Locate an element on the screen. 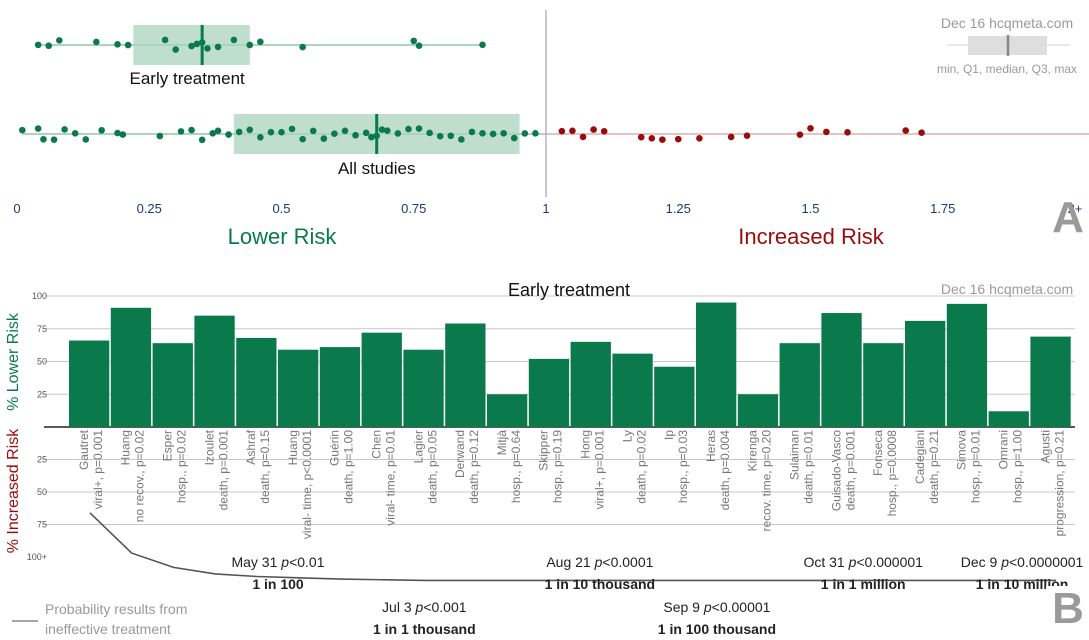  study-name-label: Hong is located at coordinates (586, 444).